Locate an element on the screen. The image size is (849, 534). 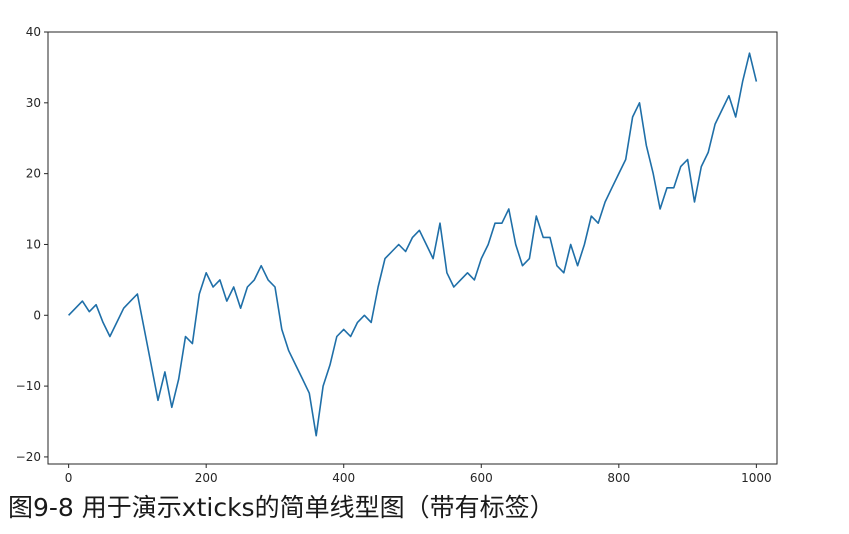
x-tick-label: 0 is located at coordinates (69, 478).